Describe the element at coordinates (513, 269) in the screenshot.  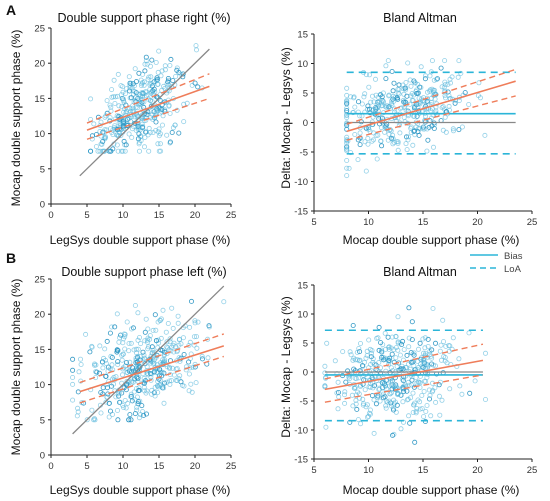
I see `legend-loa-label: LoA` at that location.